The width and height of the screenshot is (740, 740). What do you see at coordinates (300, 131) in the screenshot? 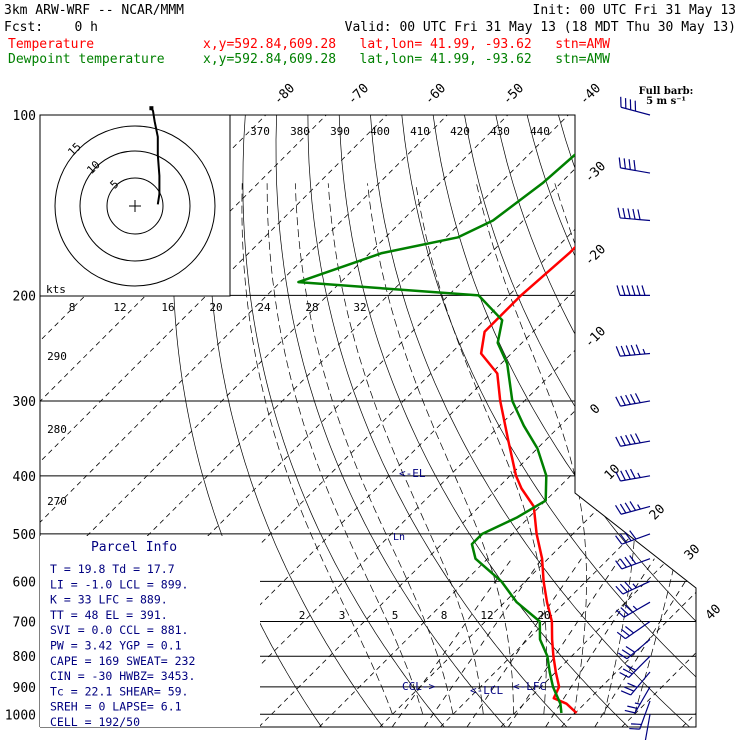
I see `theta-label: 380` at bounding box center [300, 131].